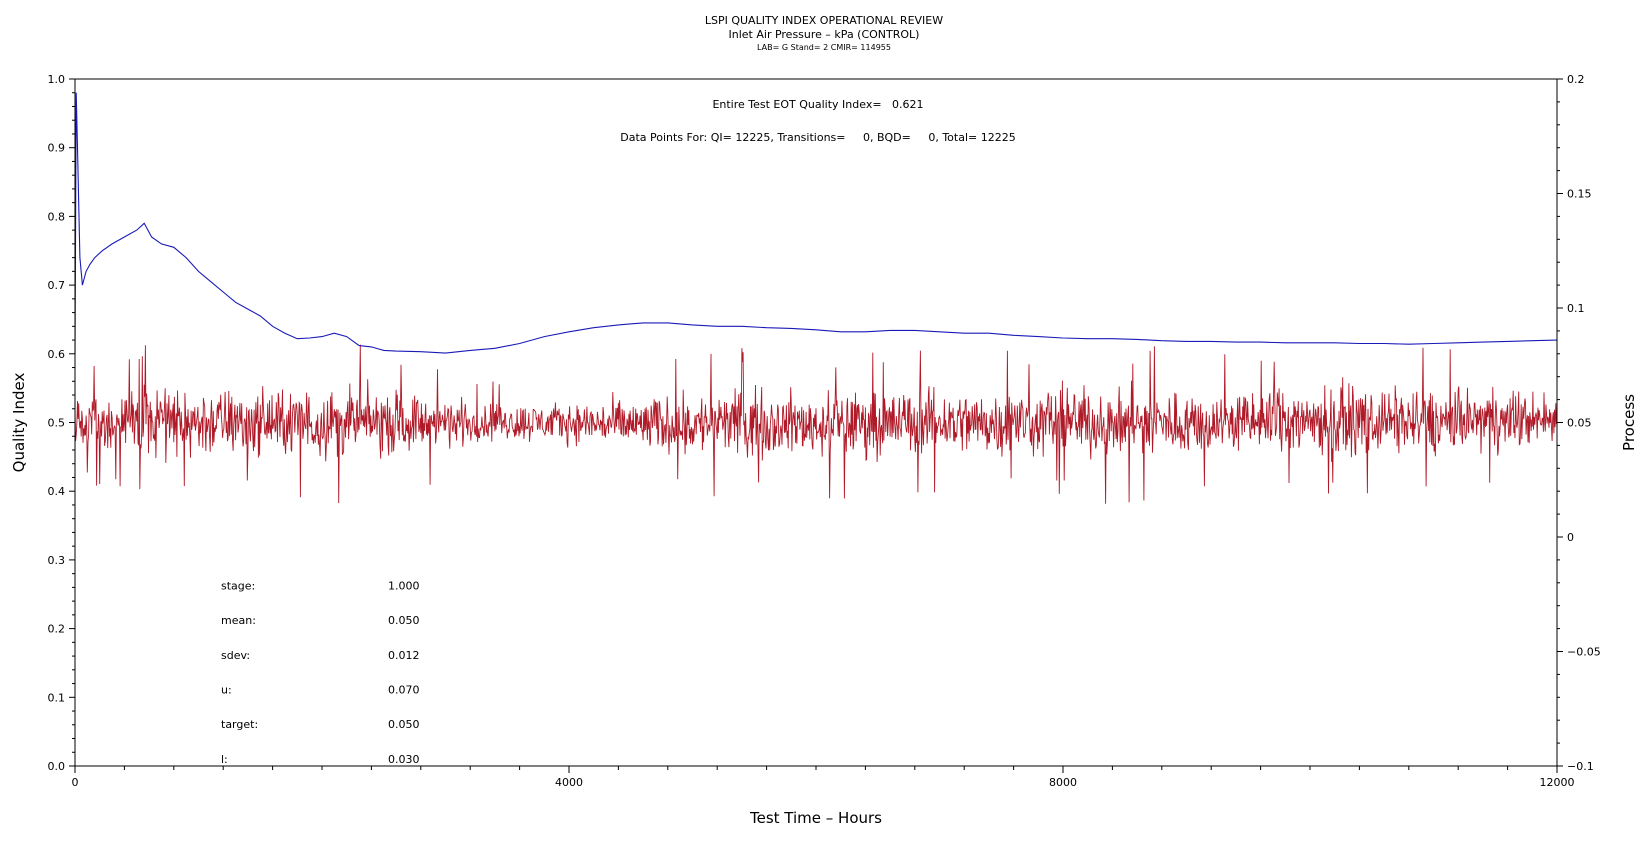  What do you see at coordinates (57, 423) in the screenshot?
I see `y-left-tick-label: 0.5` at bounding box center [57, 423].